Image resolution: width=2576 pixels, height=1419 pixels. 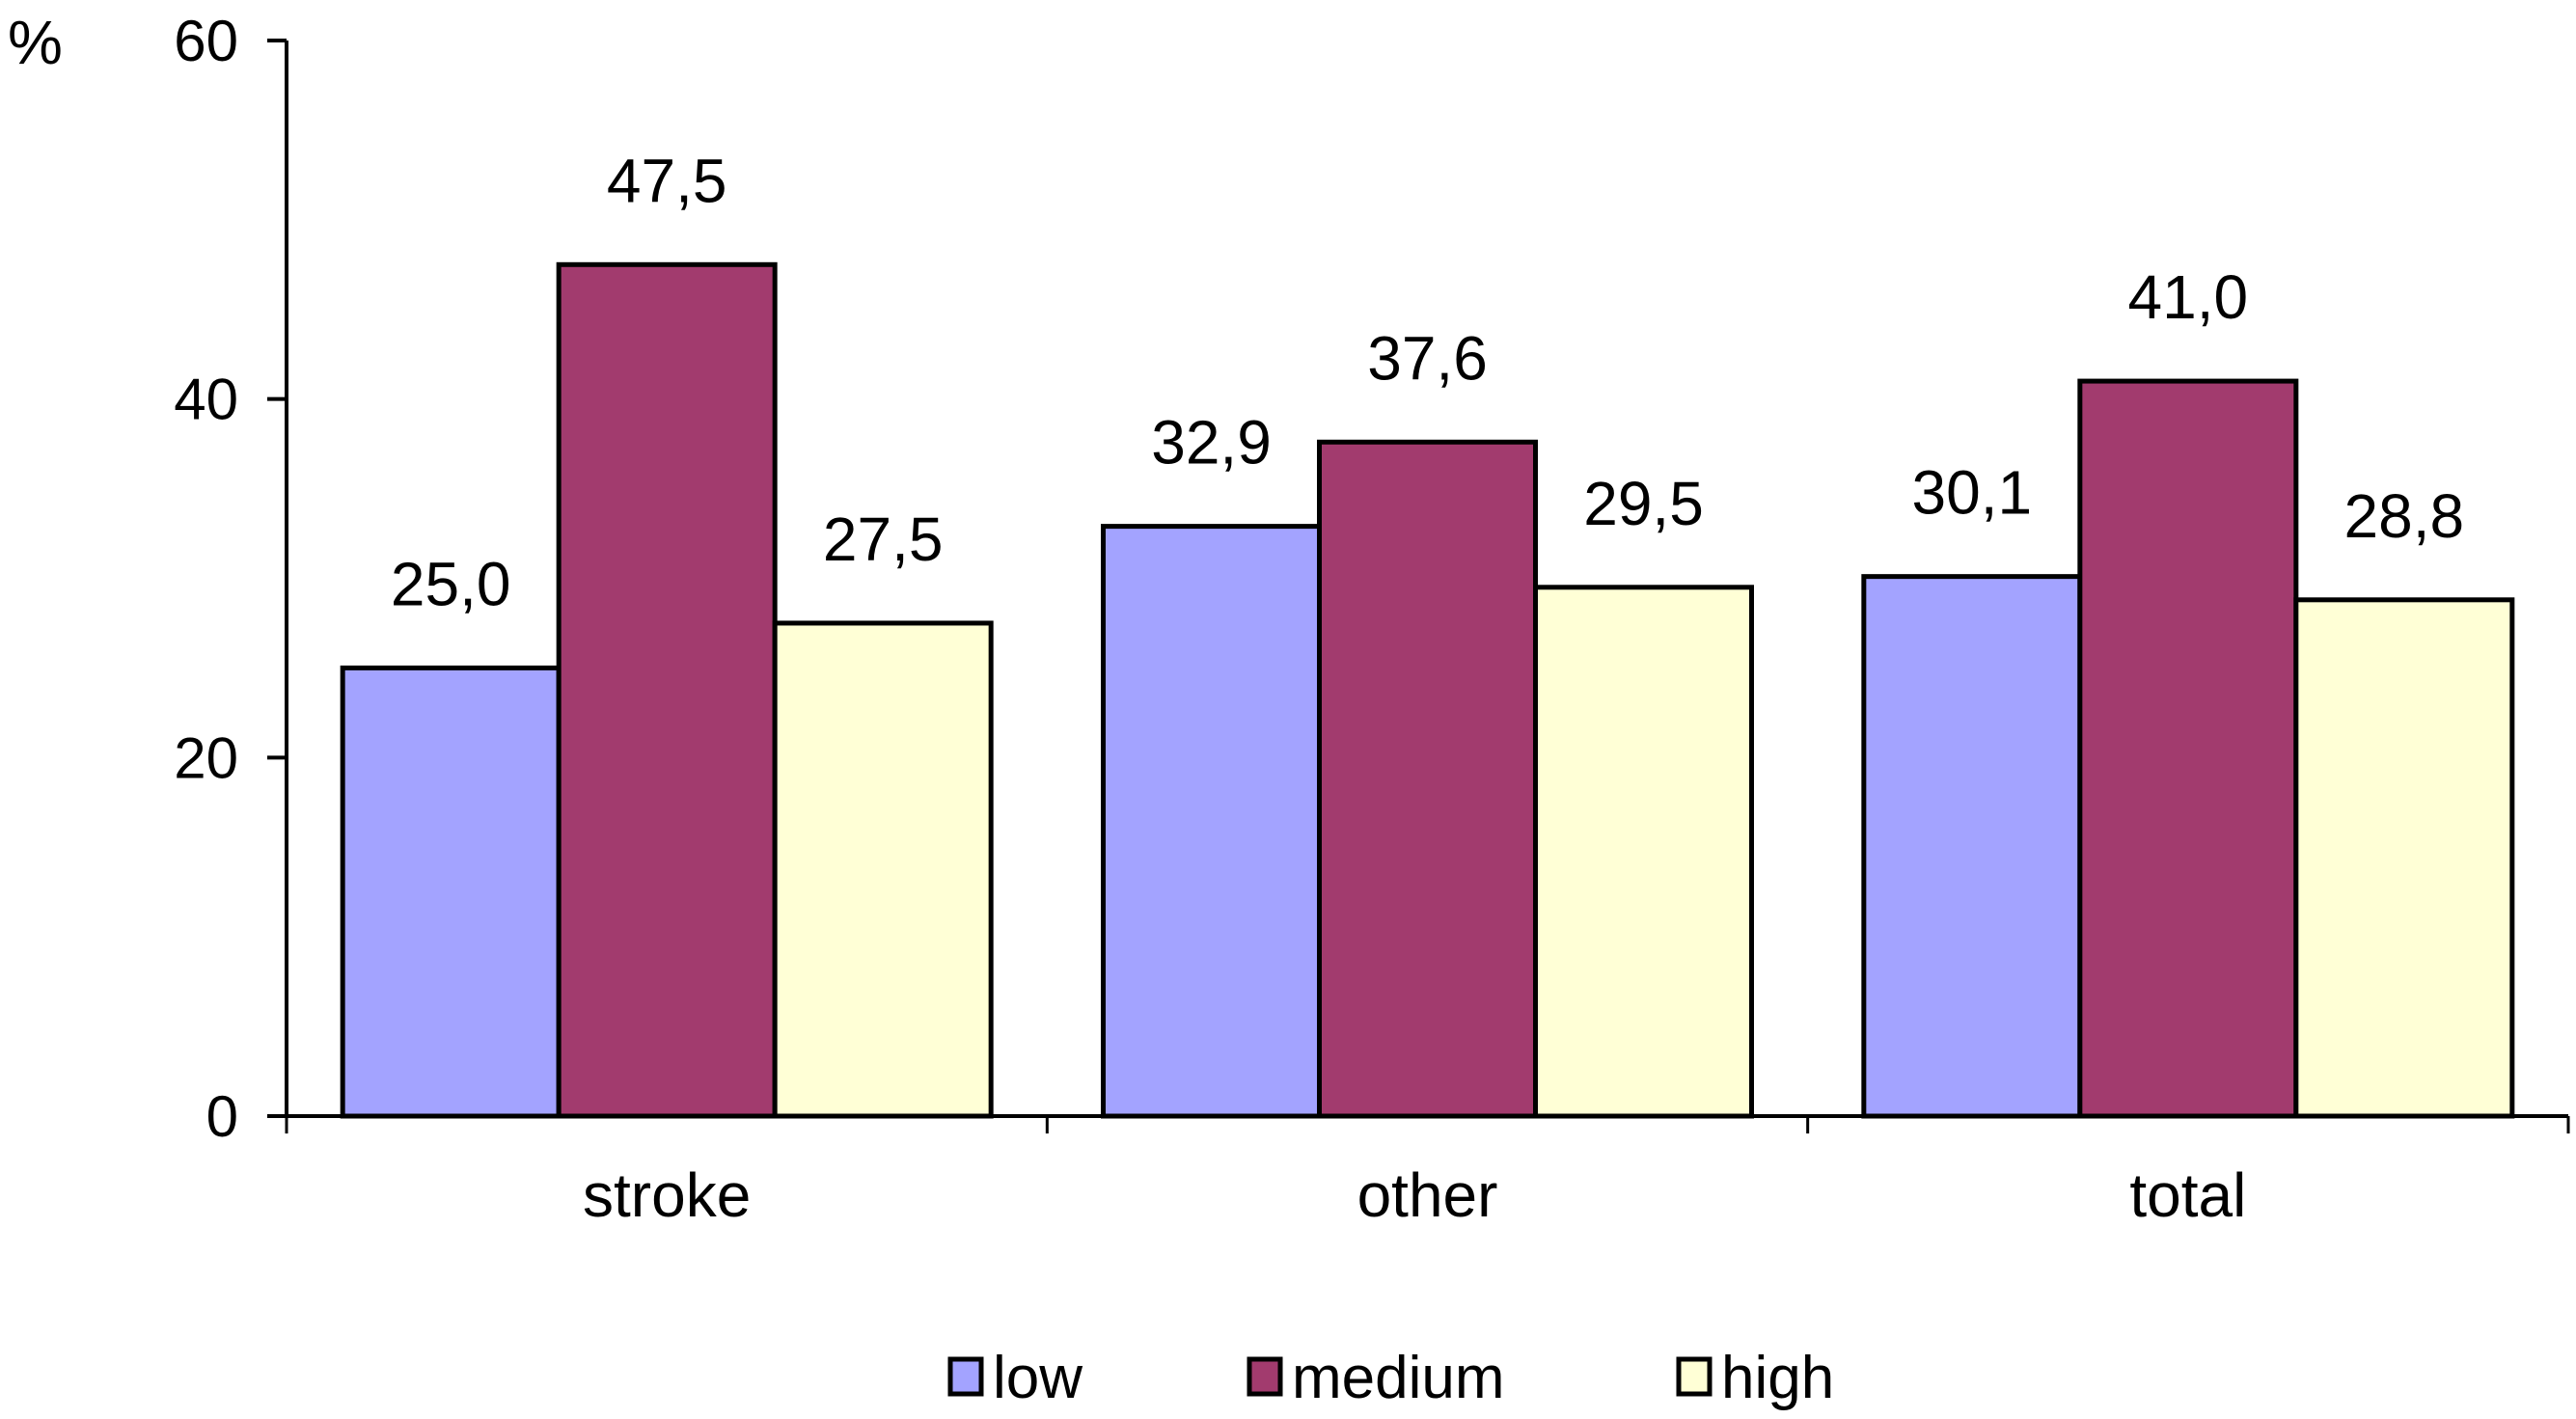 I want to click on y-axis-unit-label: %, so click(x=36, y=43).